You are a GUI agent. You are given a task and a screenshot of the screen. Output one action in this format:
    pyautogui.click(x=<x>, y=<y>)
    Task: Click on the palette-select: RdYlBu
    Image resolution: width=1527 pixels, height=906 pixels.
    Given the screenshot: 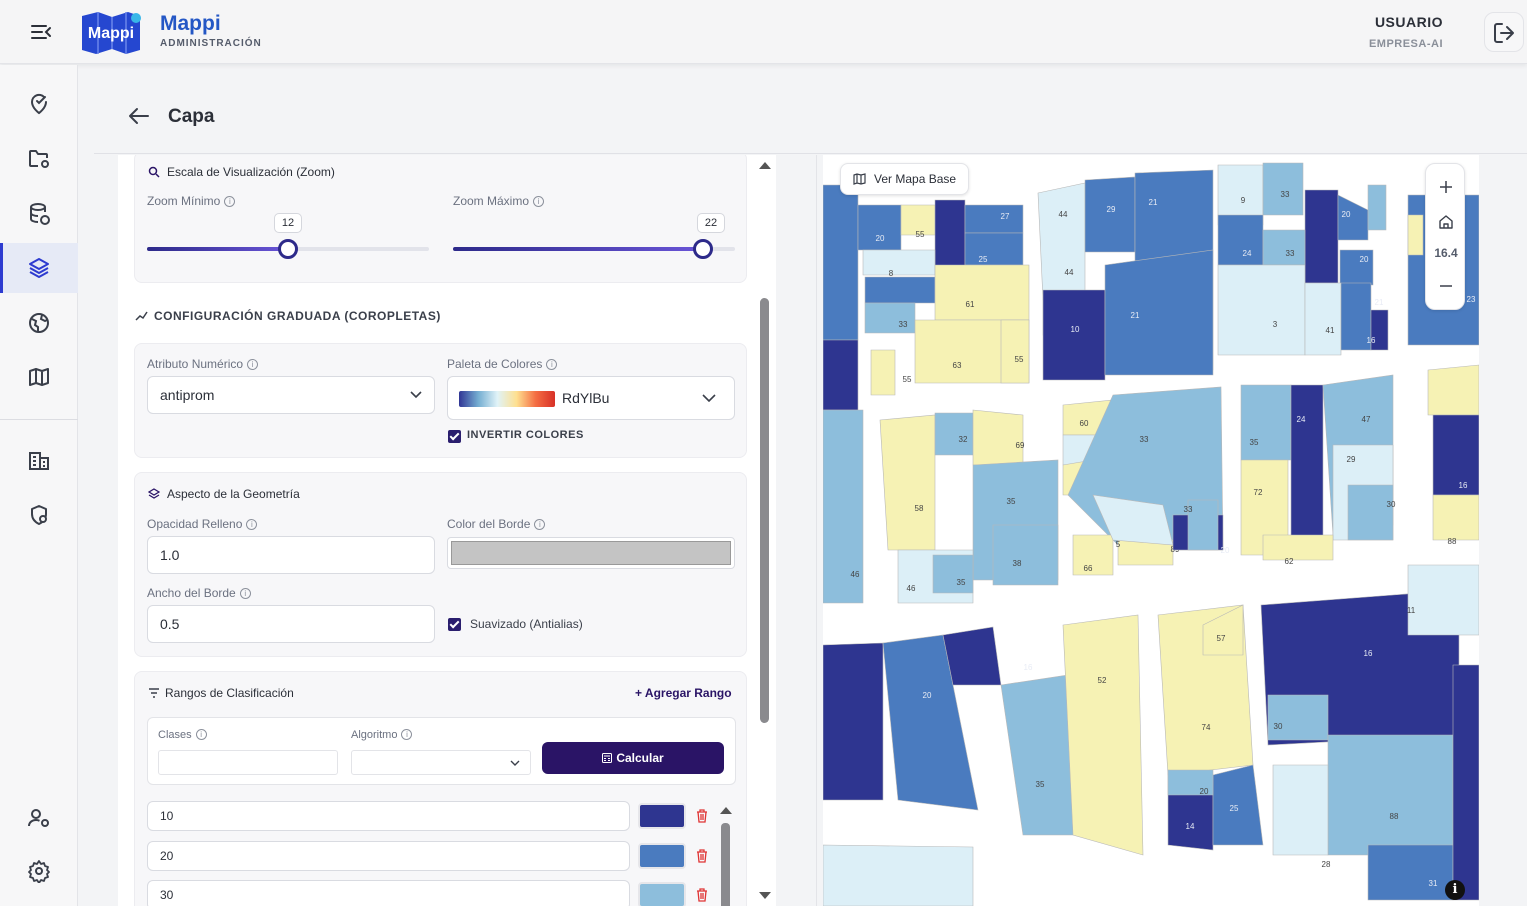 What is the action you would take?
    pyautogui.click(x=591, y=398)
    